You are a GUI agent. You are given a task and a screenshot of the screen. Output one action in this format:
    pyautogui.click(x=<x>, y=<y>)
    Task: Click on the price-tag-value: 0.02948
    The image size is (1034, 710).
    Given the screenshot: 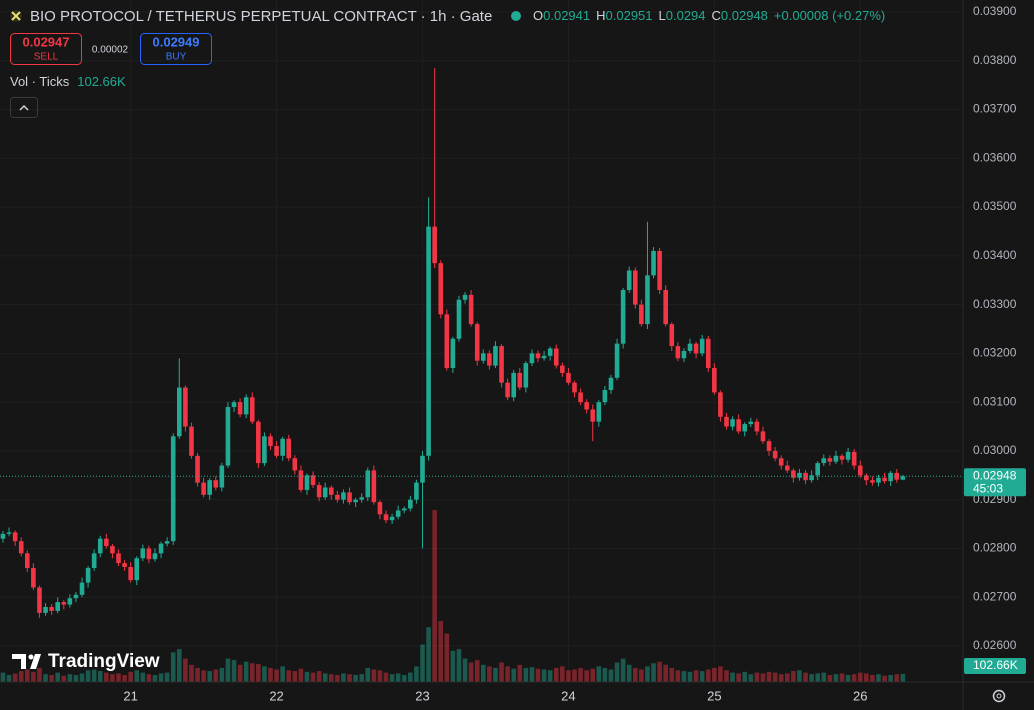 What is the action you would take?
    pyautogui.click(x=995, y=475)
    